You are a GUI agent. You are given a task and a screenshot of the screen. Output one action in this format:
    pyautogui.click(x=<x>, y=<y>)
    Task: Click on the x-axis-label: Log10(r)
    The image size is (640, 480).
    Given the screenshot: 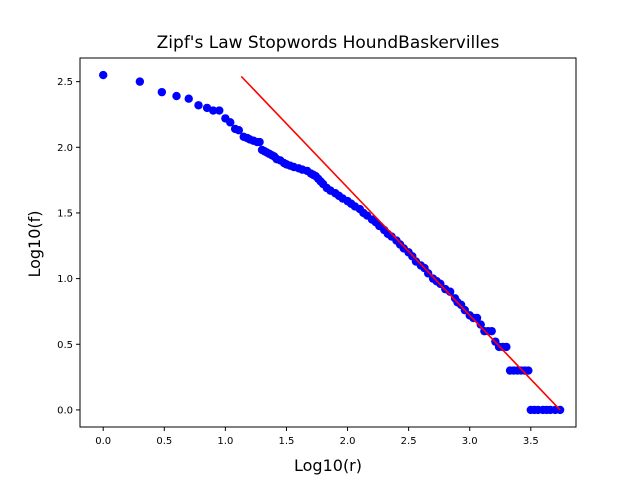 What is the action you would take?
    pyautogui.click(x=328, y=465)
    